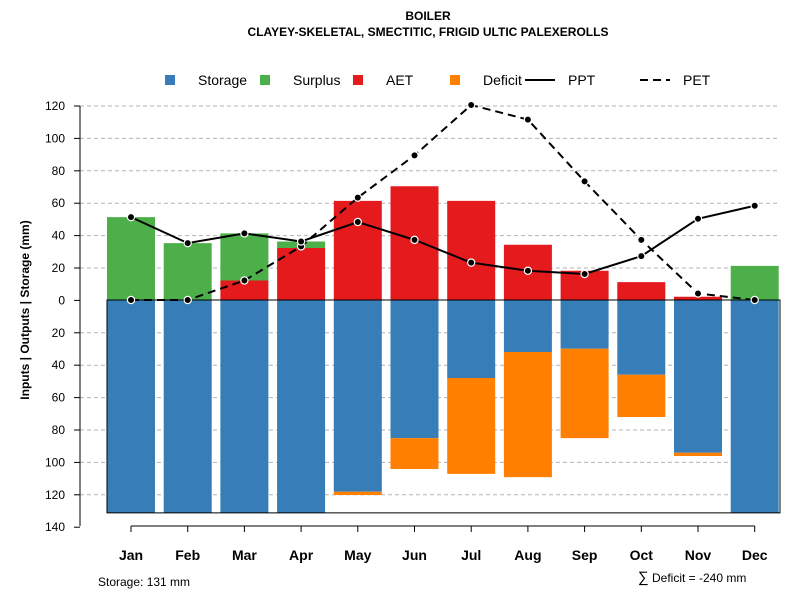 The image size is (800, 600). What do you see at coordinates (414, 555) in the screenshot?
I see `x-tick-label: Jun` at bounding box center [414, 555].